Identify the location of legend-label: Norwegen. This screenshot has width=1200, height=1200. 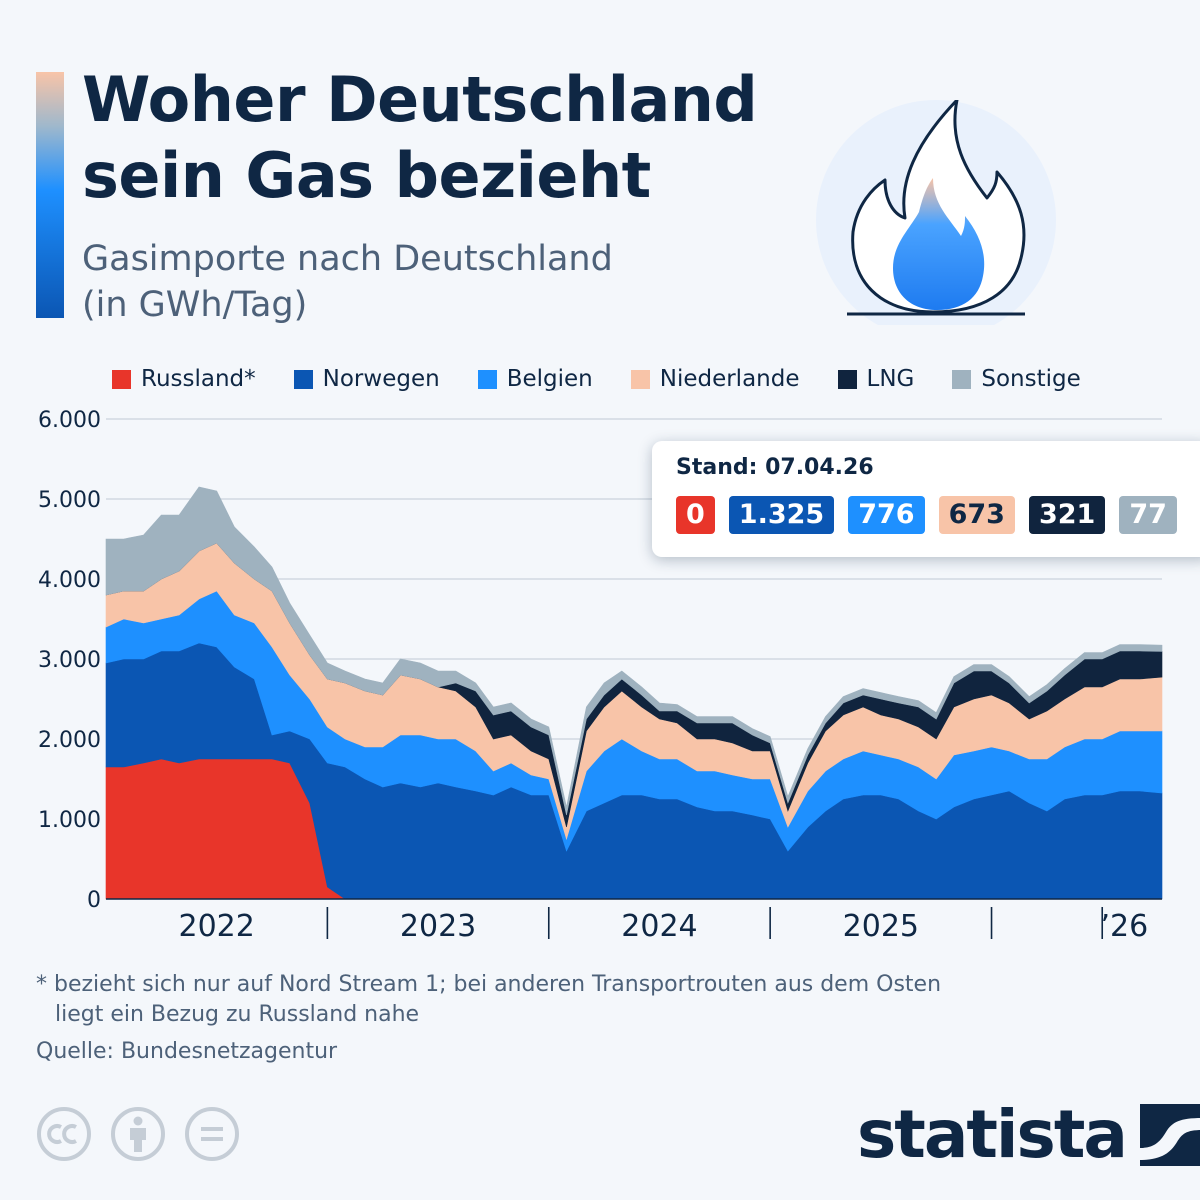
(381, 379).